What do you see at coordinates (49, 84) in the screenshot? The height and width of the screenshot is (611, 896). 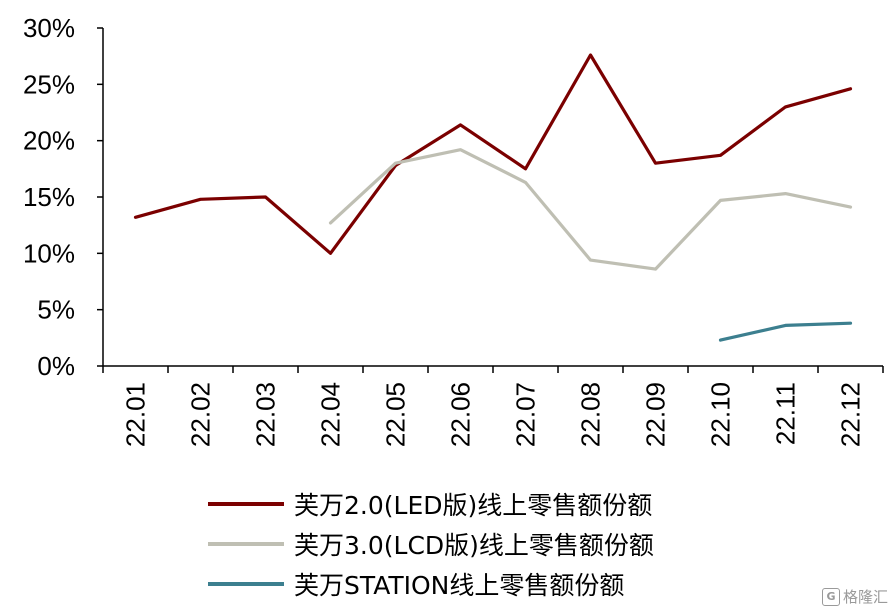 I see `y-tick-label: 25%` at bounding box center [49, 84].